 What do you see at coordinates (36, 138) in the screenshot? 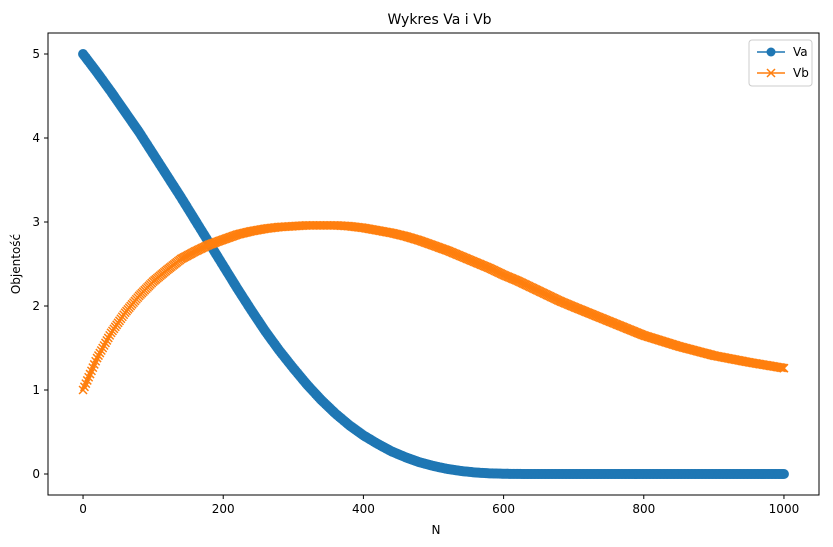
I see `y-tick-label: 4` at bounding box center [36, 138].